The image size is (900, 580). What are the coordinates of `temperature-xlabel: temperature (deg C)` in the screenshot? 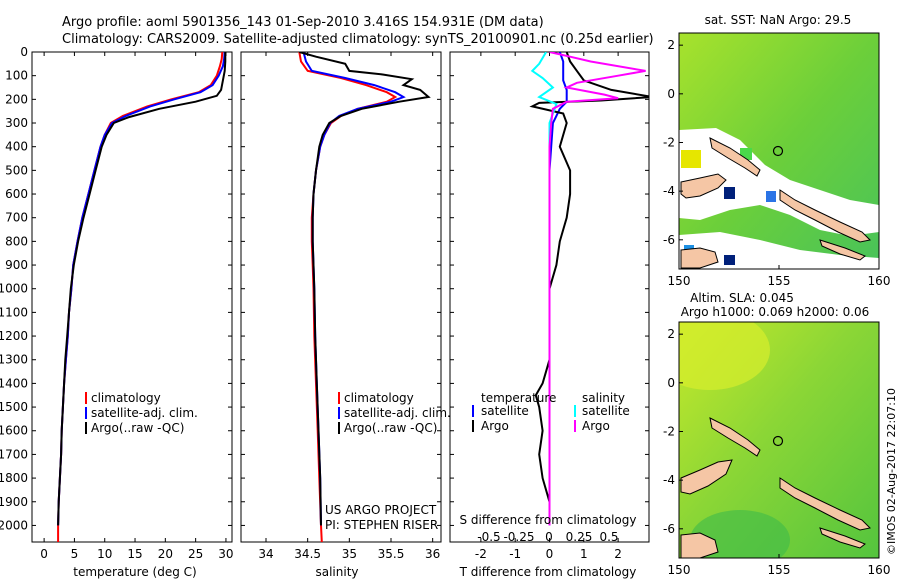 It's located at (134, 572).